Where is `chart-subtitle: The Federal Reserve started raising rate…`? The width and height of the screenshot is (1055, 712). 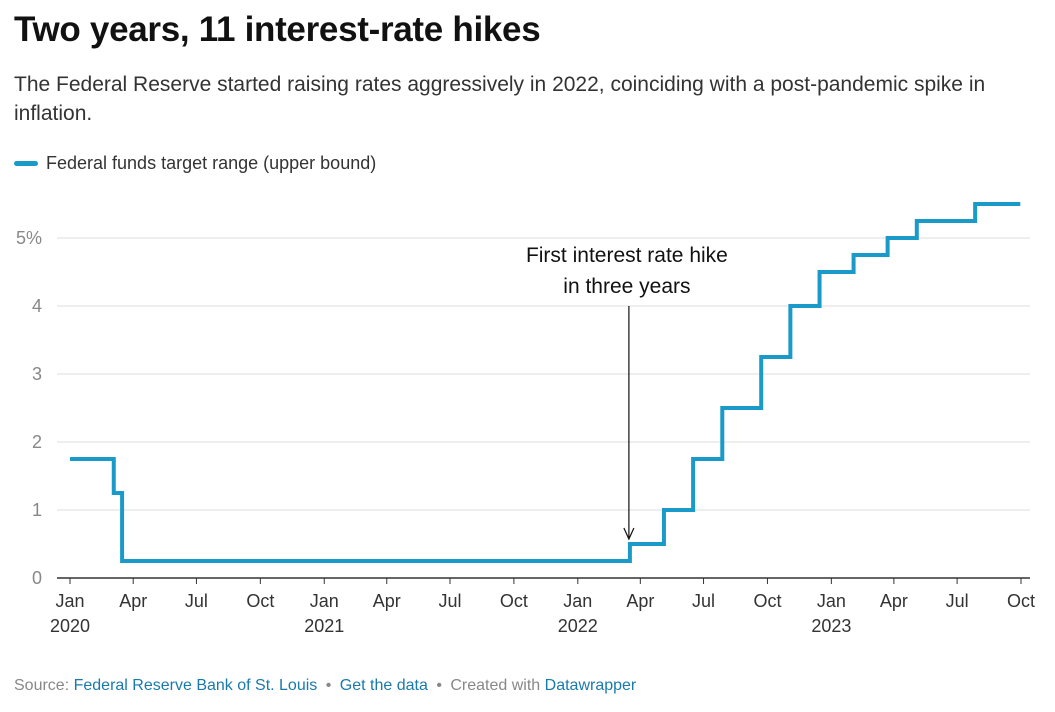 chart-subtitle: The Federal Reserve started raising rate… is located at coordinates (500, 99).